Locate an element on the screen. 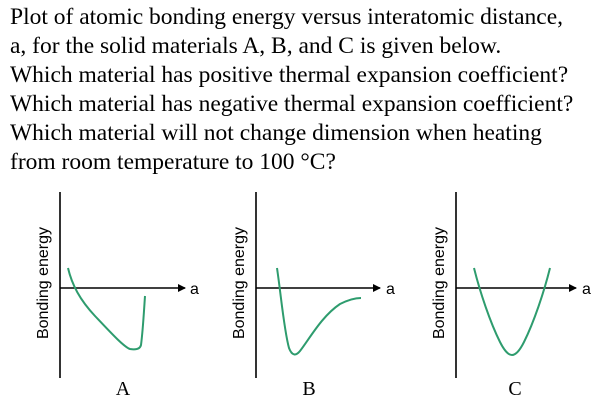 The height and width of the screenshot is (414, 613). panel-c-energy-curve is located at coordinates (512, 312).